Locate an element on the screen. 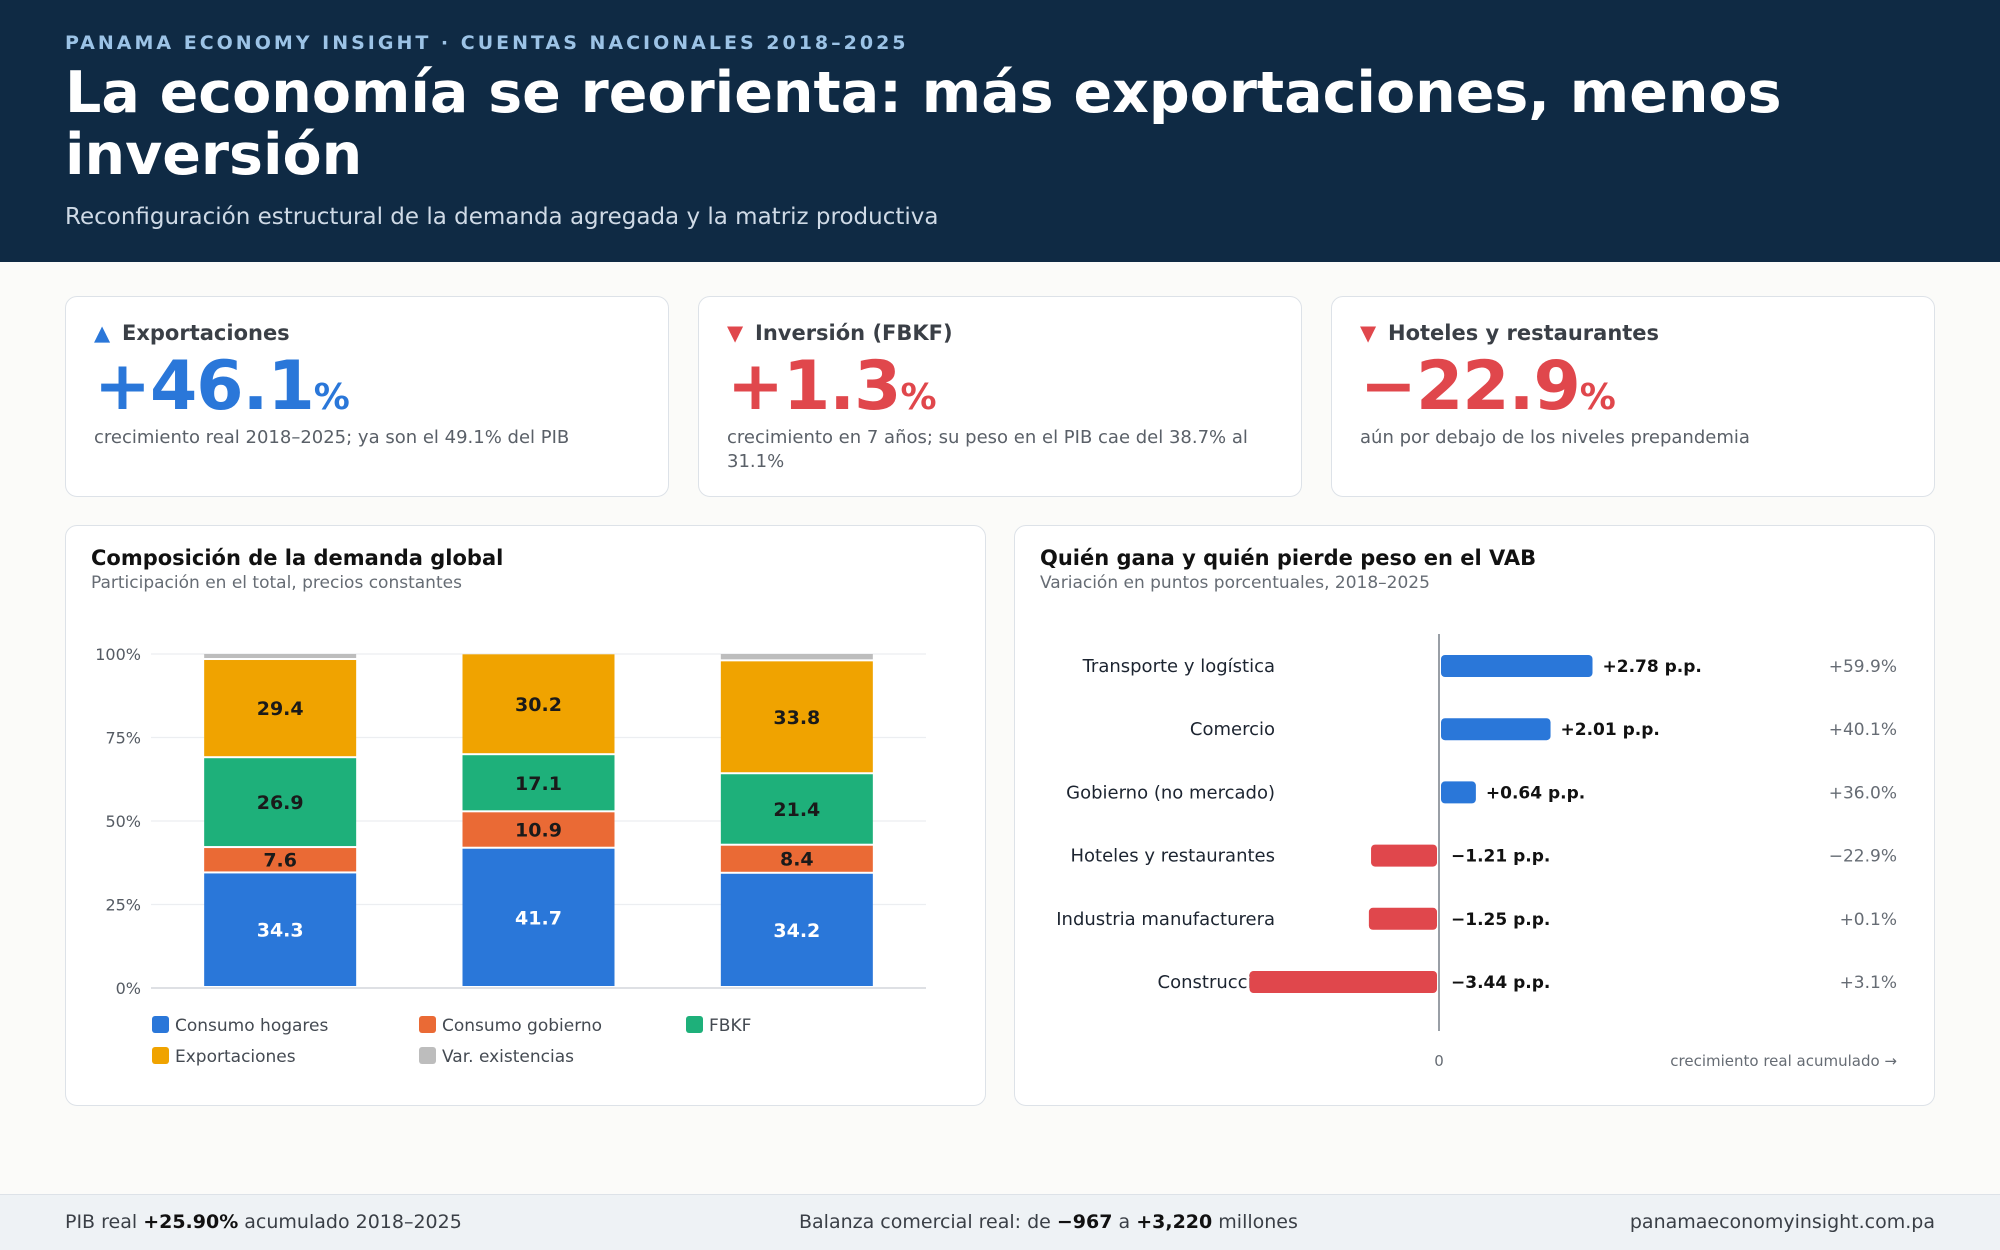  data-label: 29.4 is located at coordinates (280, 709).